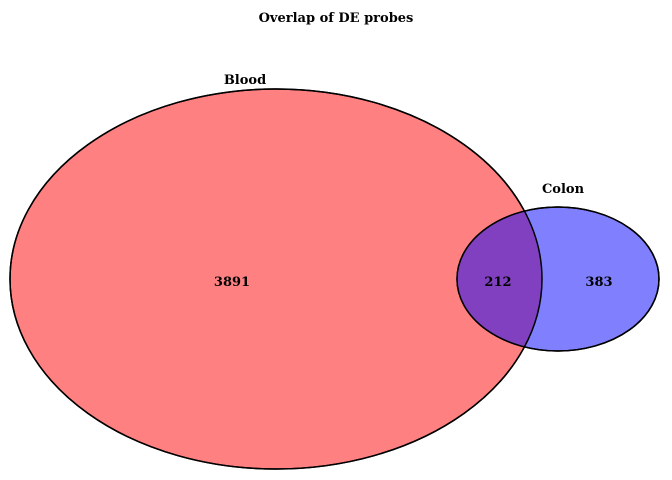 The height and width of the screenshot is (480, 672). What do you see at coordinates (558, 279) in the screenshot?
I see `colon-set-outline` at bounding box center [558, 279].